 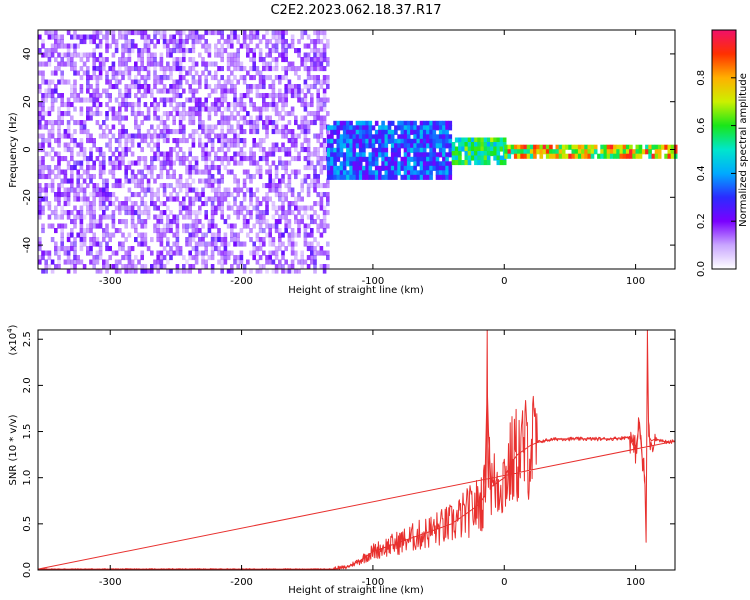 I want to click on x-tick-label: -100, so click(x=373, y=582).